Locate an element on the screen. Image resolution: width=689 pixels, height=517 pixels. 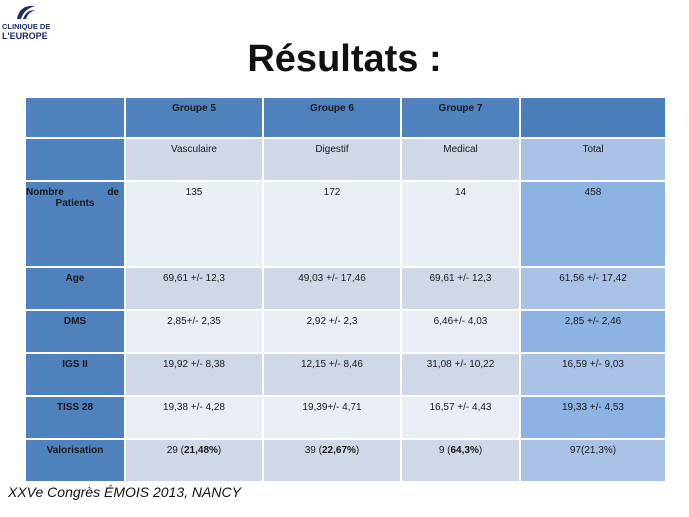
subheader-row: Vasculaire Digestif Medical Total is located at coordinates (345, 159).